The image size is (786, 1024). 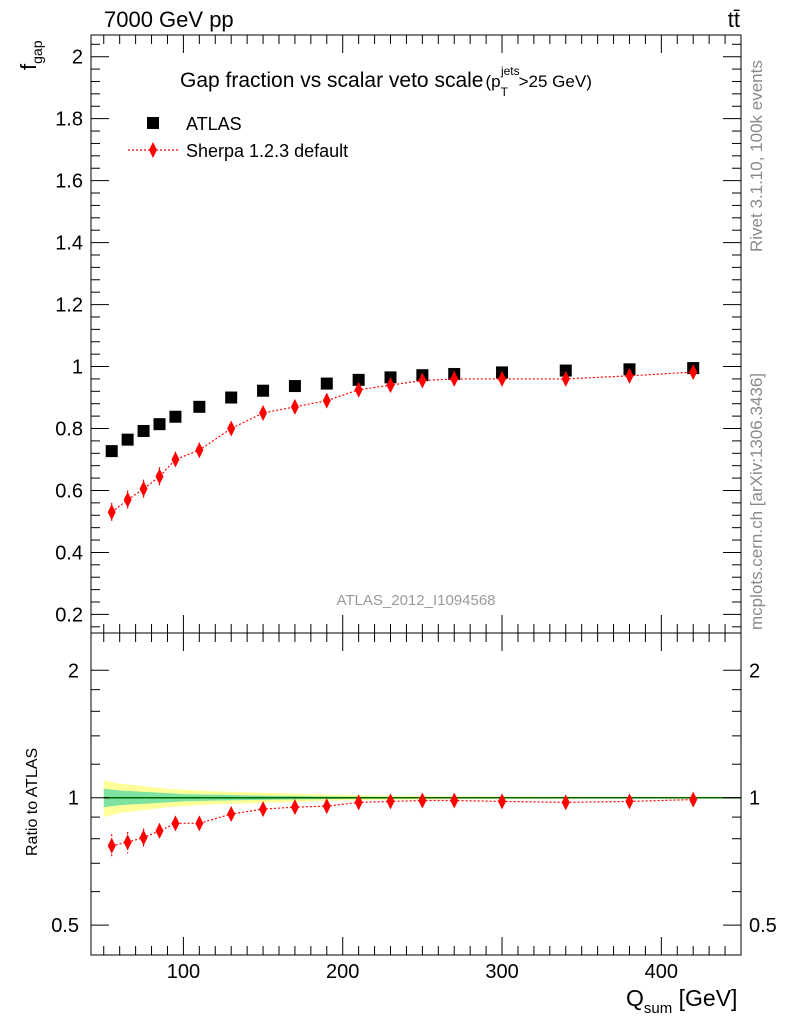 What do you see at coordinates (73, 671) in the screenshot?
I see `ratio-y-tick-label: 2` at bounding box center [73, 671].